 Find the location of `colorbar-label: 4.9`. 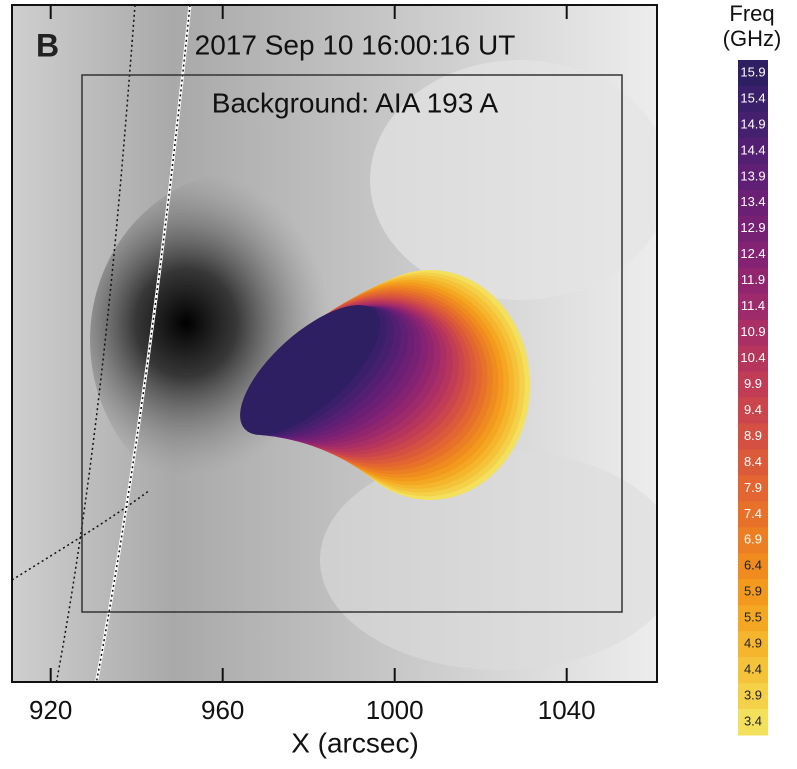

colorbar-label: 4.9 is located at coordinates (753, 643).